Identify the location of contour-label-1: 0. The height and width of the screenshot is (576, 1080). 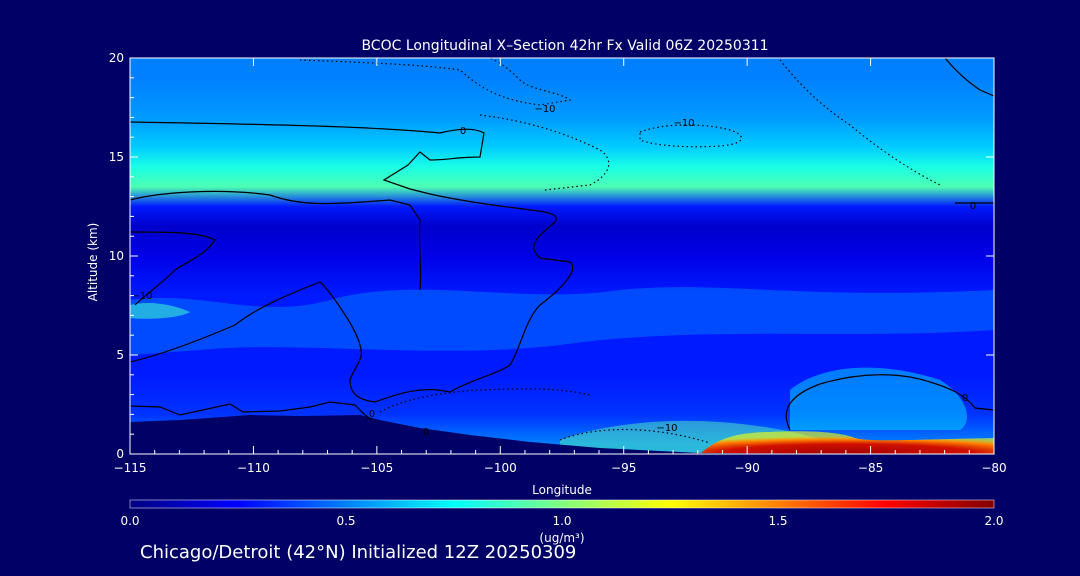
(463, 131).